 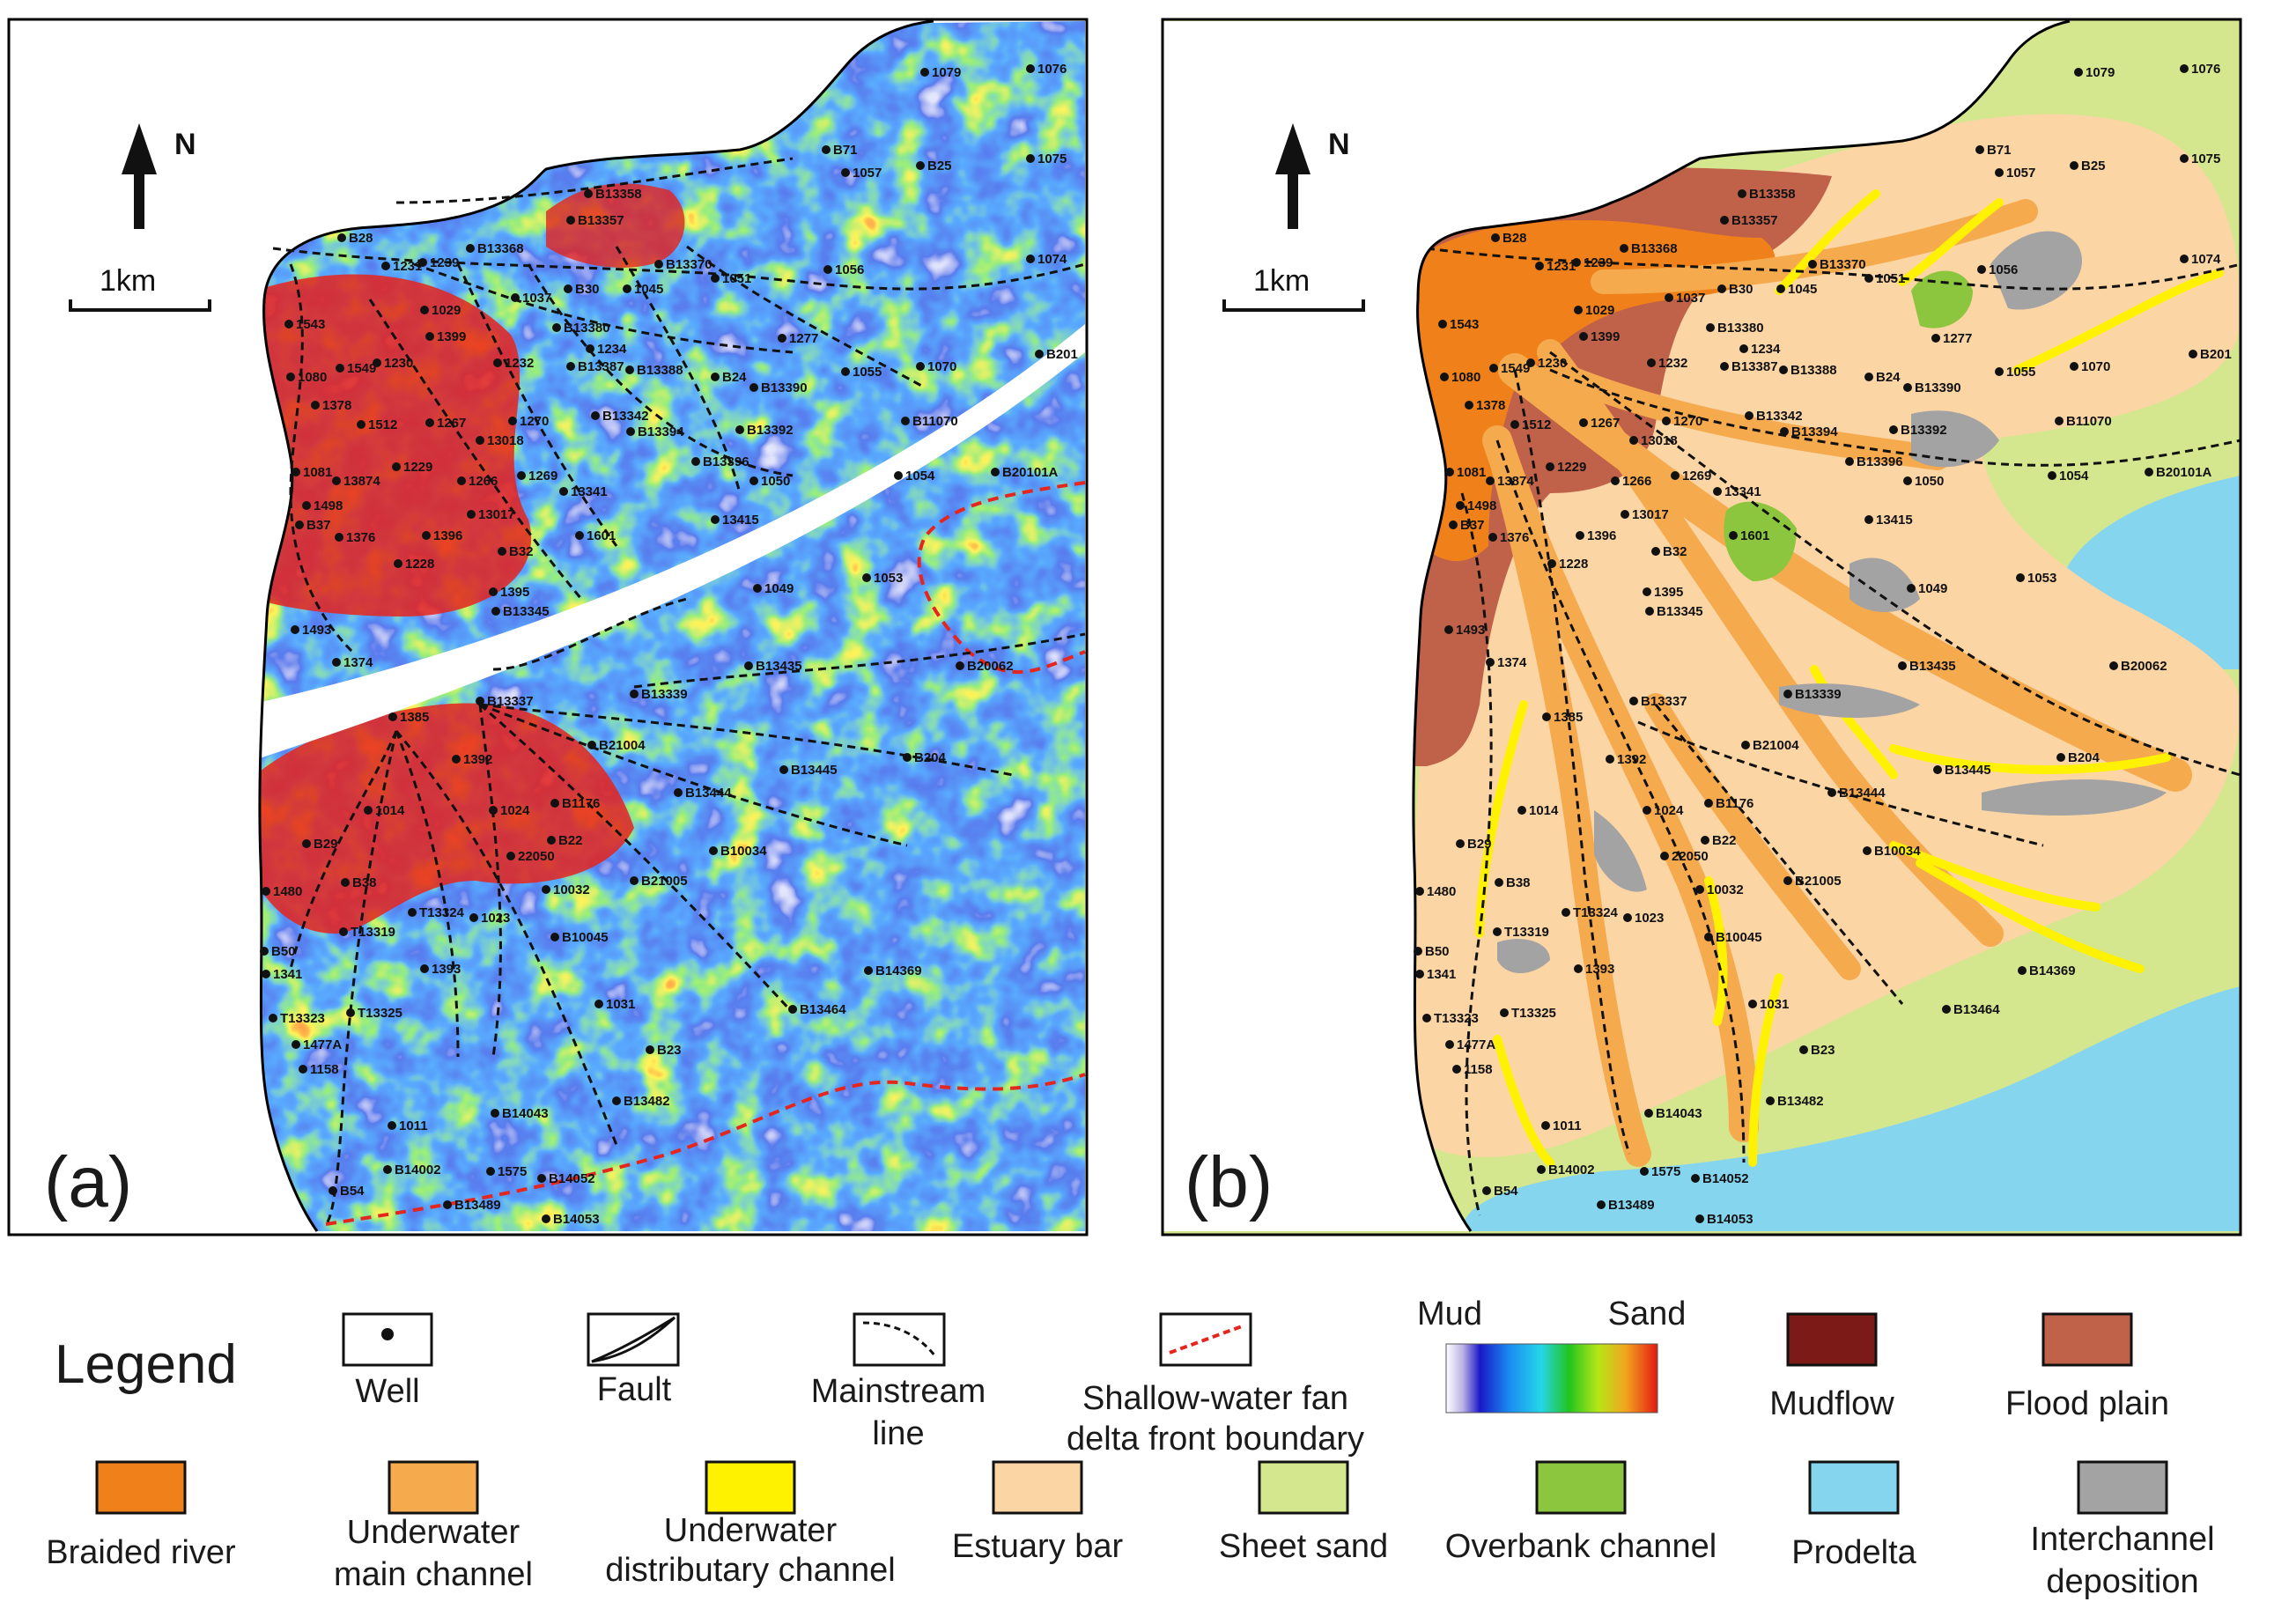 I want to click on well-label: 1341, so click(x=1441, y=975).